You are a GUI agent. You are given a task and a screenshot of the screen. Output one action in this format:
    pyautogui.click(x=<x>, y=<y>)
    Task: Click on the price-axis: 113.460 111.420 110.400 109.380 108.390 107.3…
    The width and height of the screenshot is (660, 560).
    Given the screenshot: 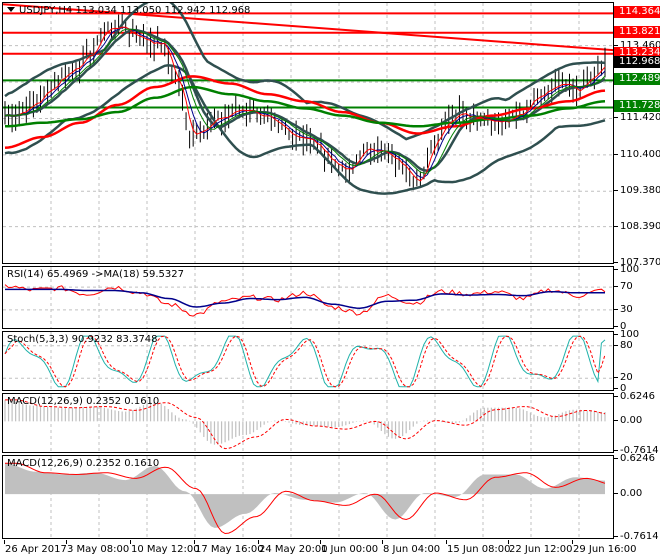 What is the action you would take?
    pyautogui.click(x=636, y=135)
    